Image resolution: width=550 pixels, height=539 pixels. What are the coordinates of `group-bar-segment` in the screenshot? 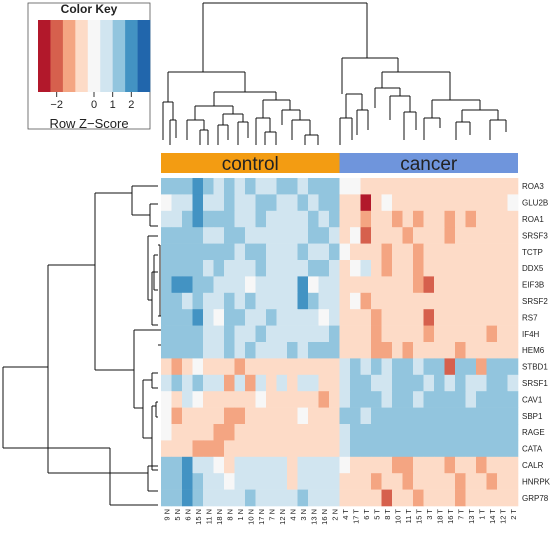 It's located at (250, 163).